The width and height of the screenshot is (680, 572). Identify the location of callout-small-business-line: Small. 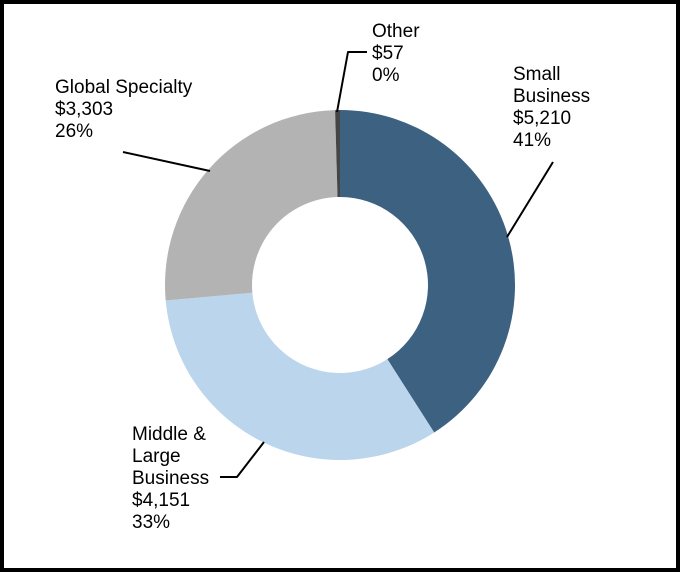
(537, 74).